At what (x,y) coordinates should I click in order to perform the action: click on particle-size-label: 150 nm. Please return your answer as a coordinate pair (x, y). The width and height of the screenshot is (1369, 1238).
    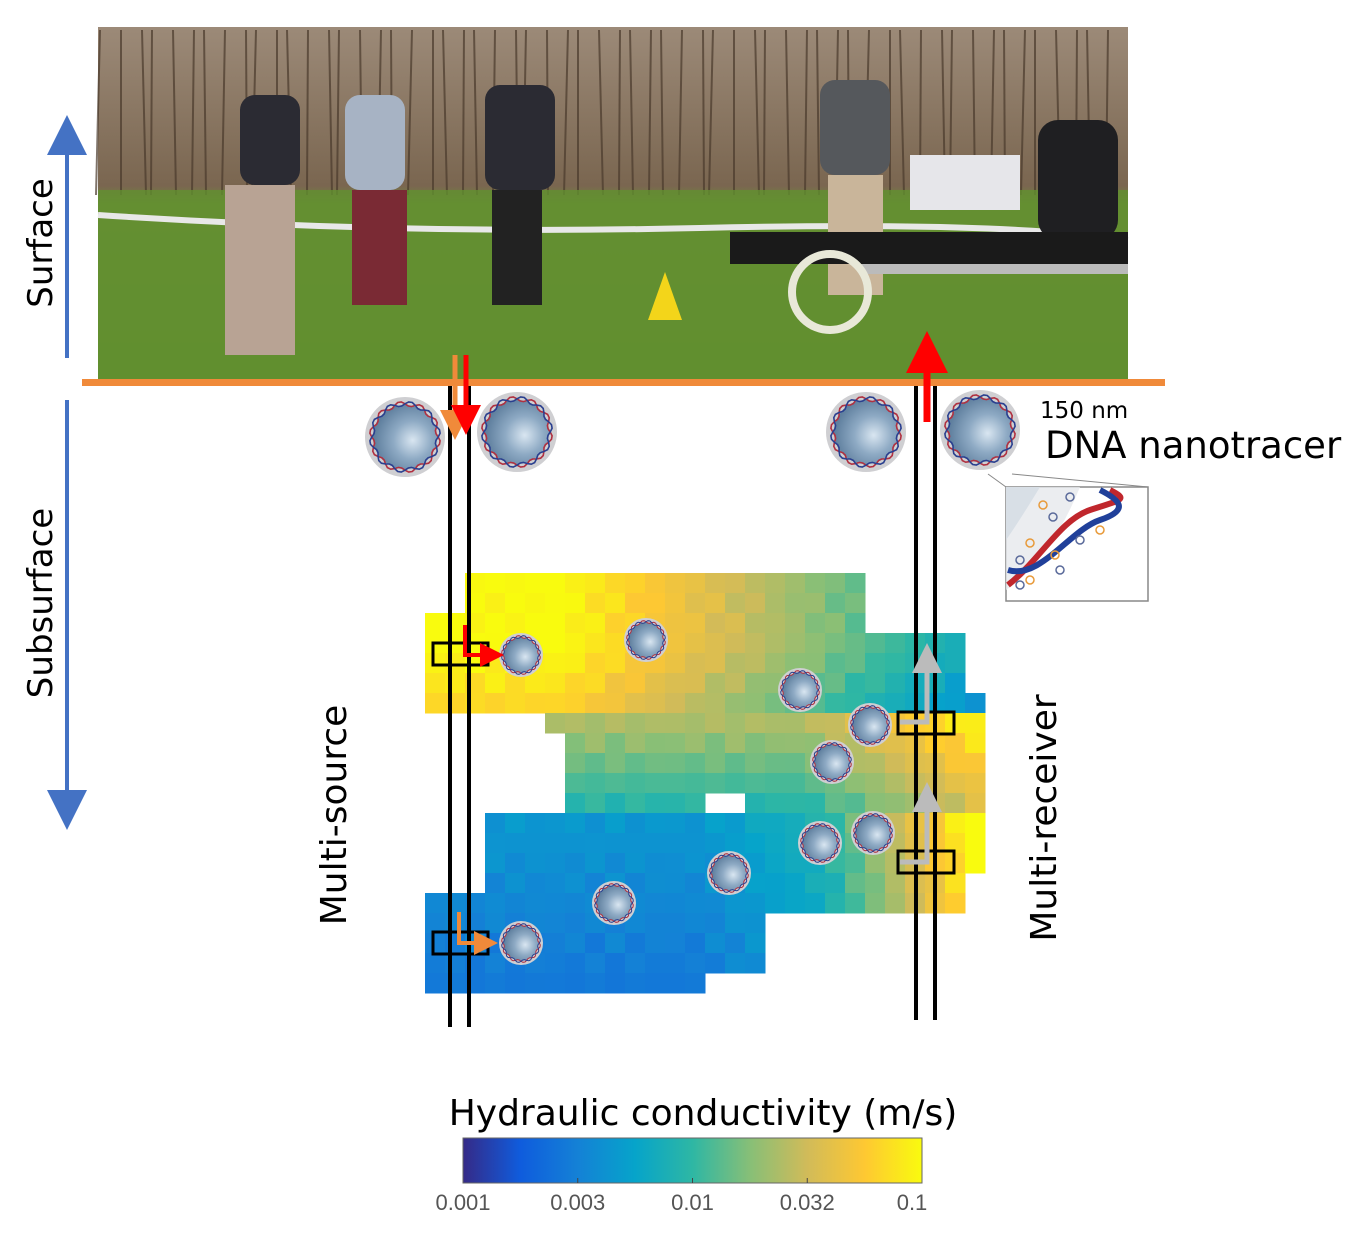
    Looking at the image, I should click on (1084, 411).